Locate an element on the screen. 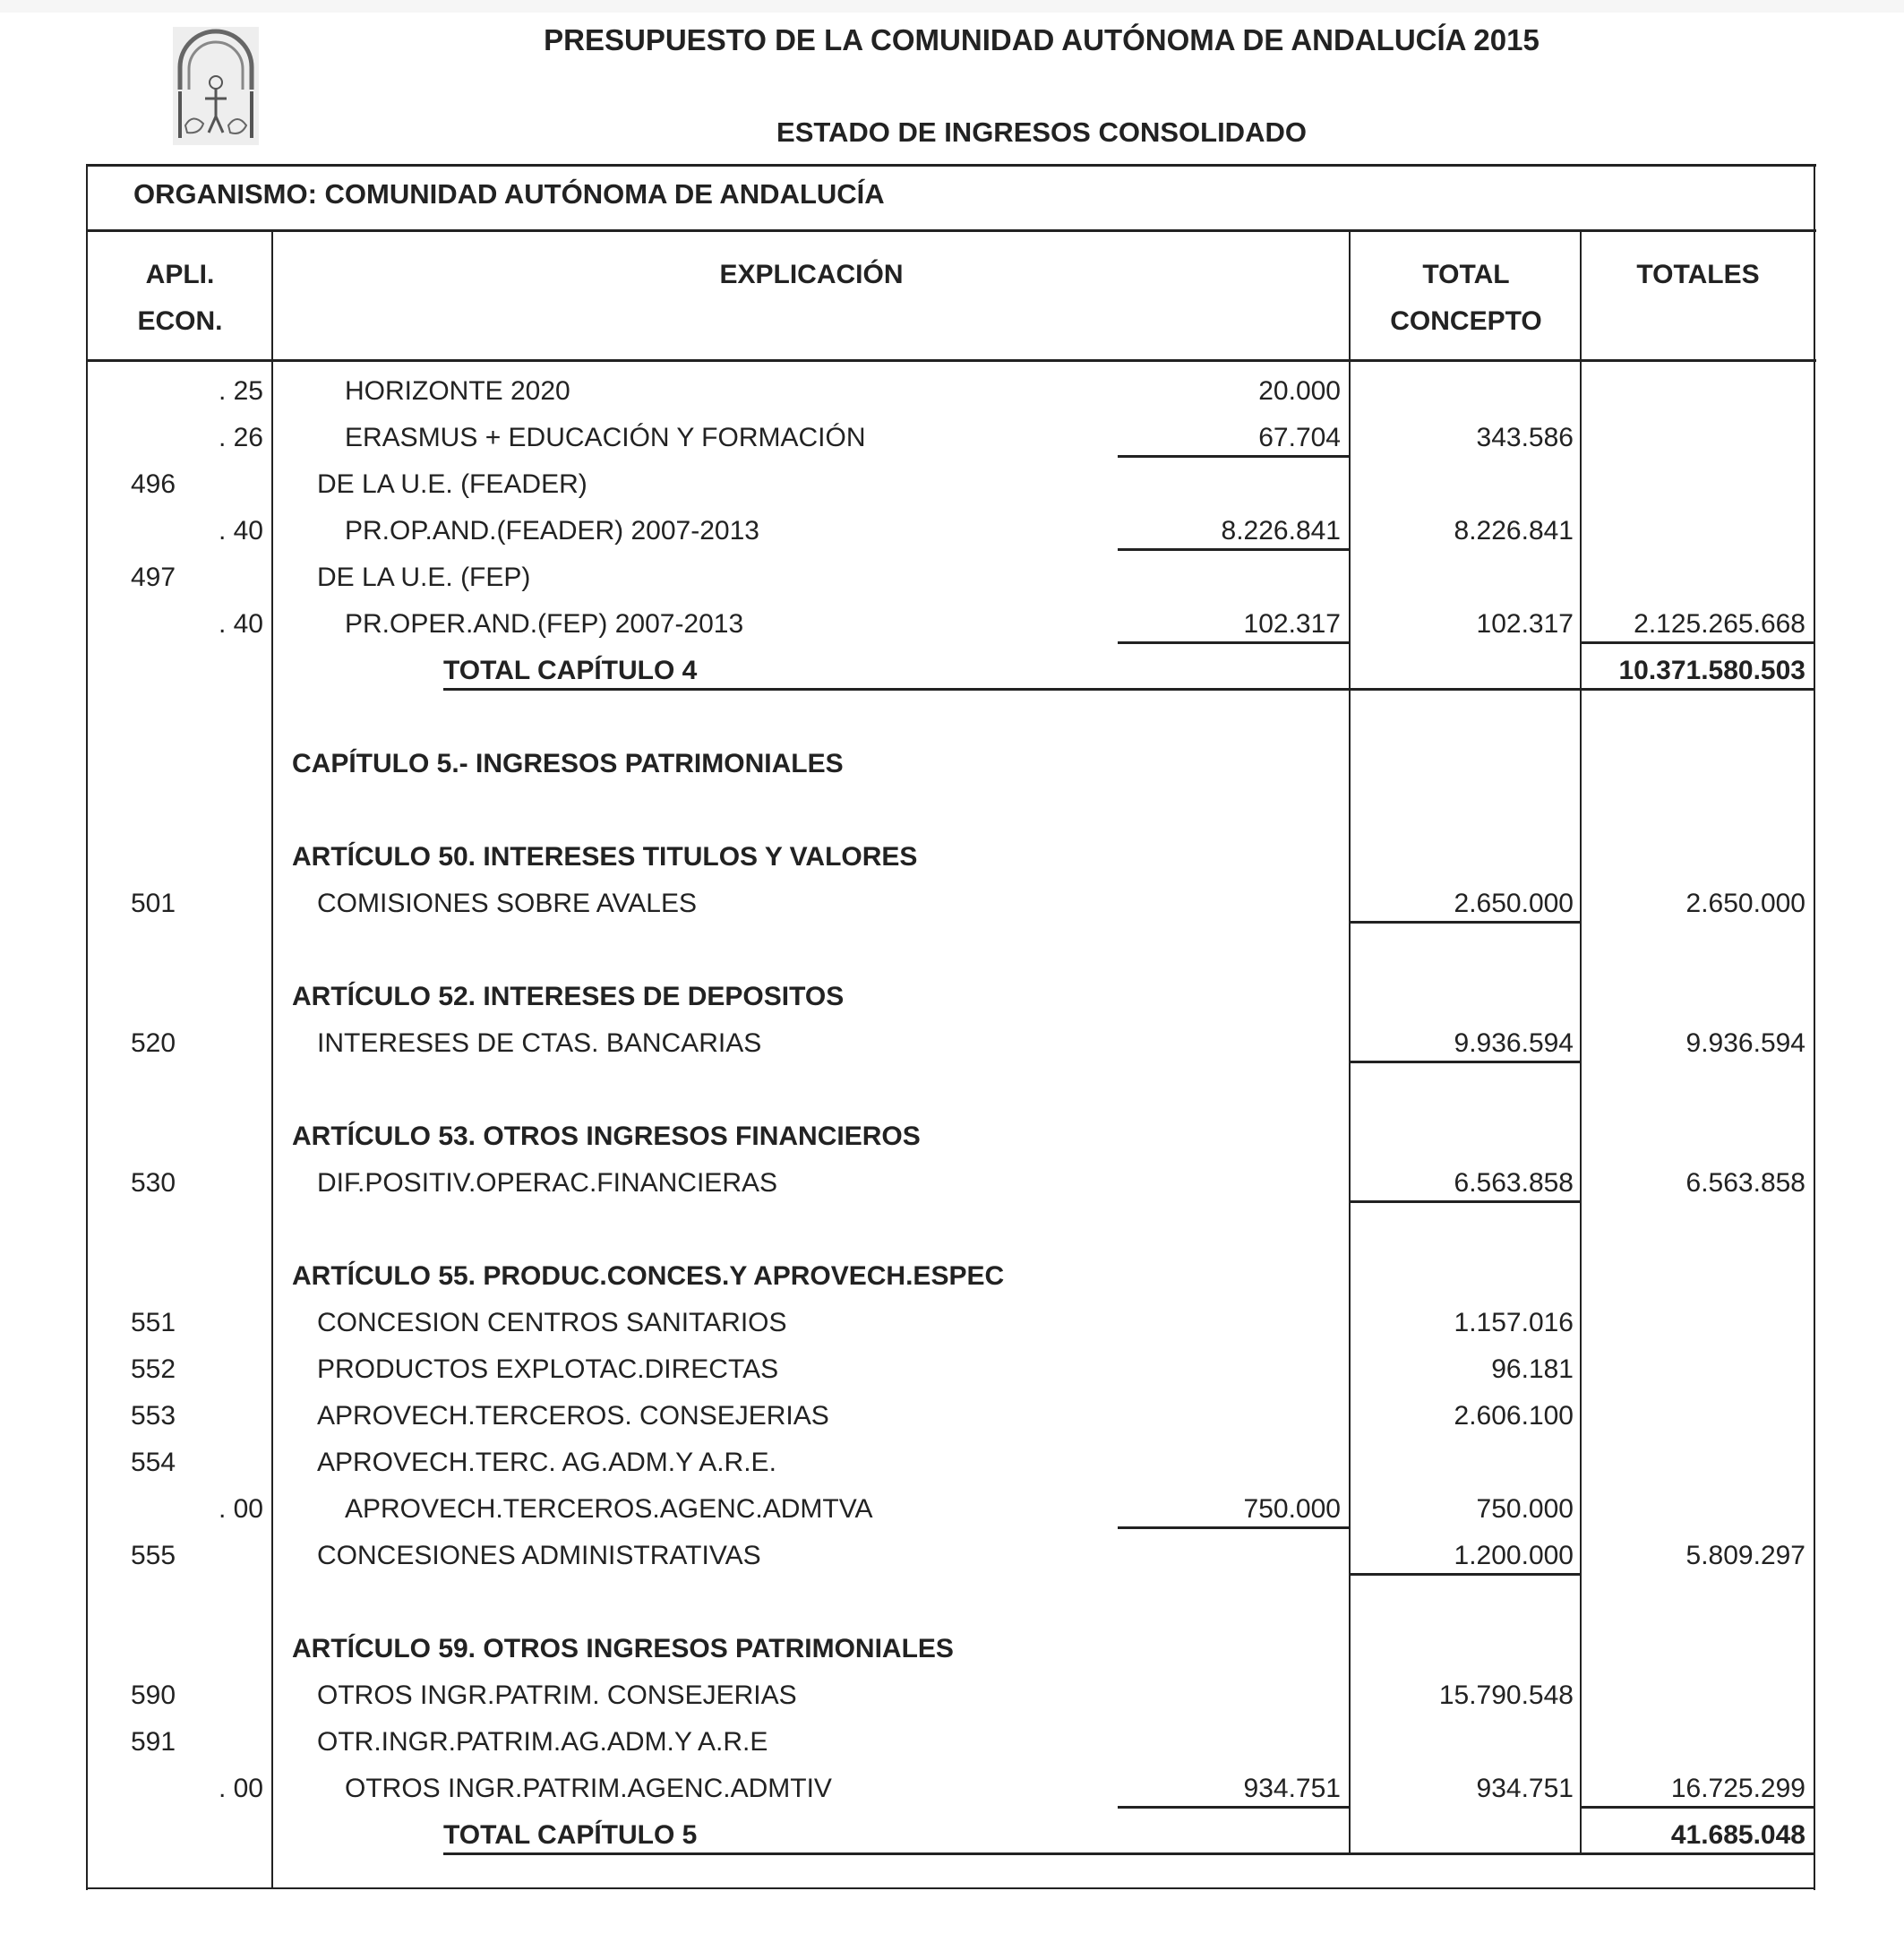  section-heading: CAPÍTULO 5.- INGRESOS PATRIMONIALES is located at coordinates (568, 763).